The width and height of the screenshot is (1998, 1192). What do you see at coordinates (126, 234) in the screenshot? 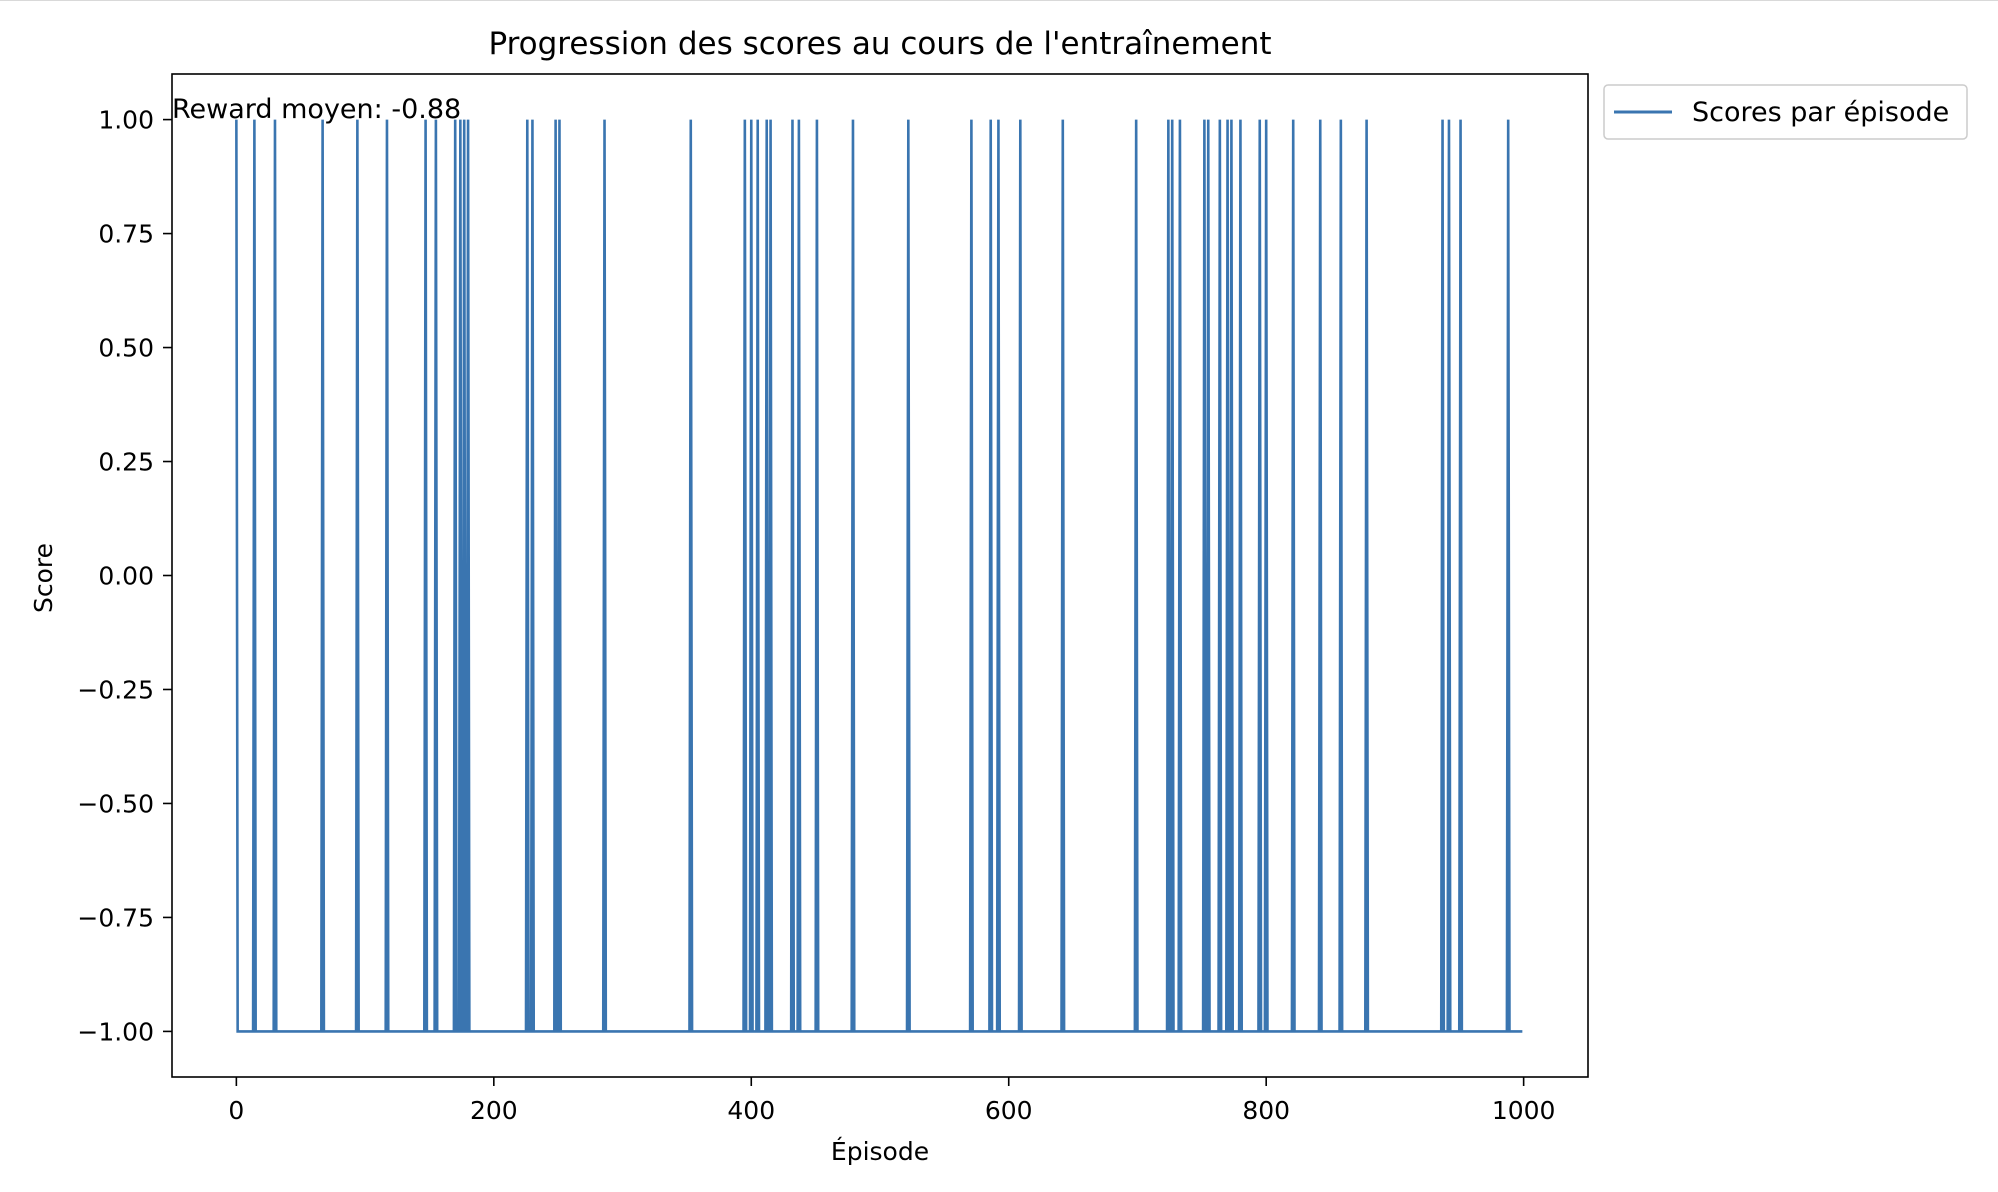
I see `y-tick-label: 0.75` at bounding box center [126, 234].